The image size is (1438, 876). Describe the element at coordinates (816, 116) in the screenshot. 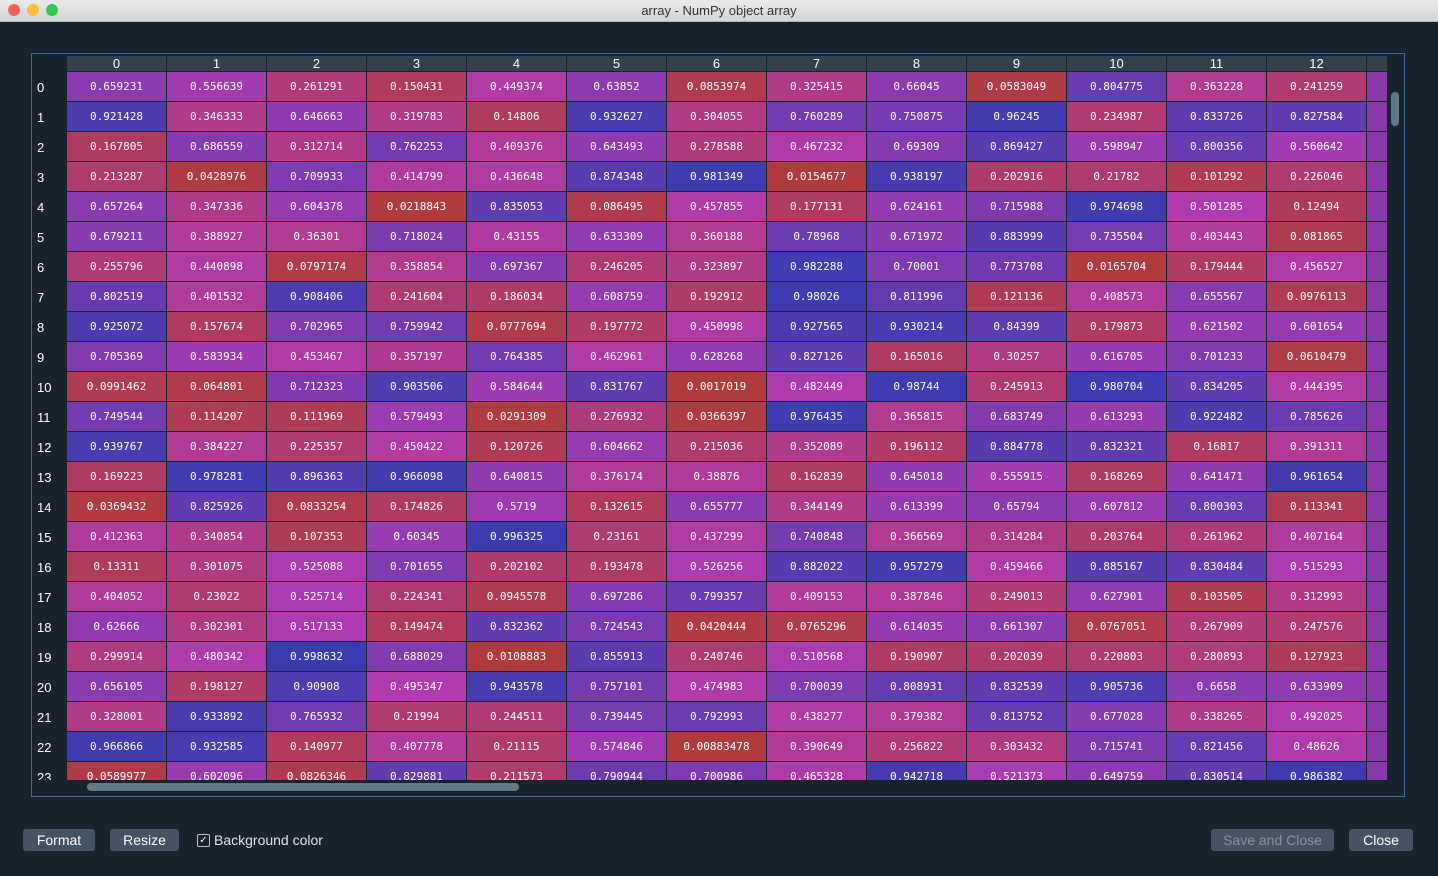

I see `cell: 0.760289` at that location.